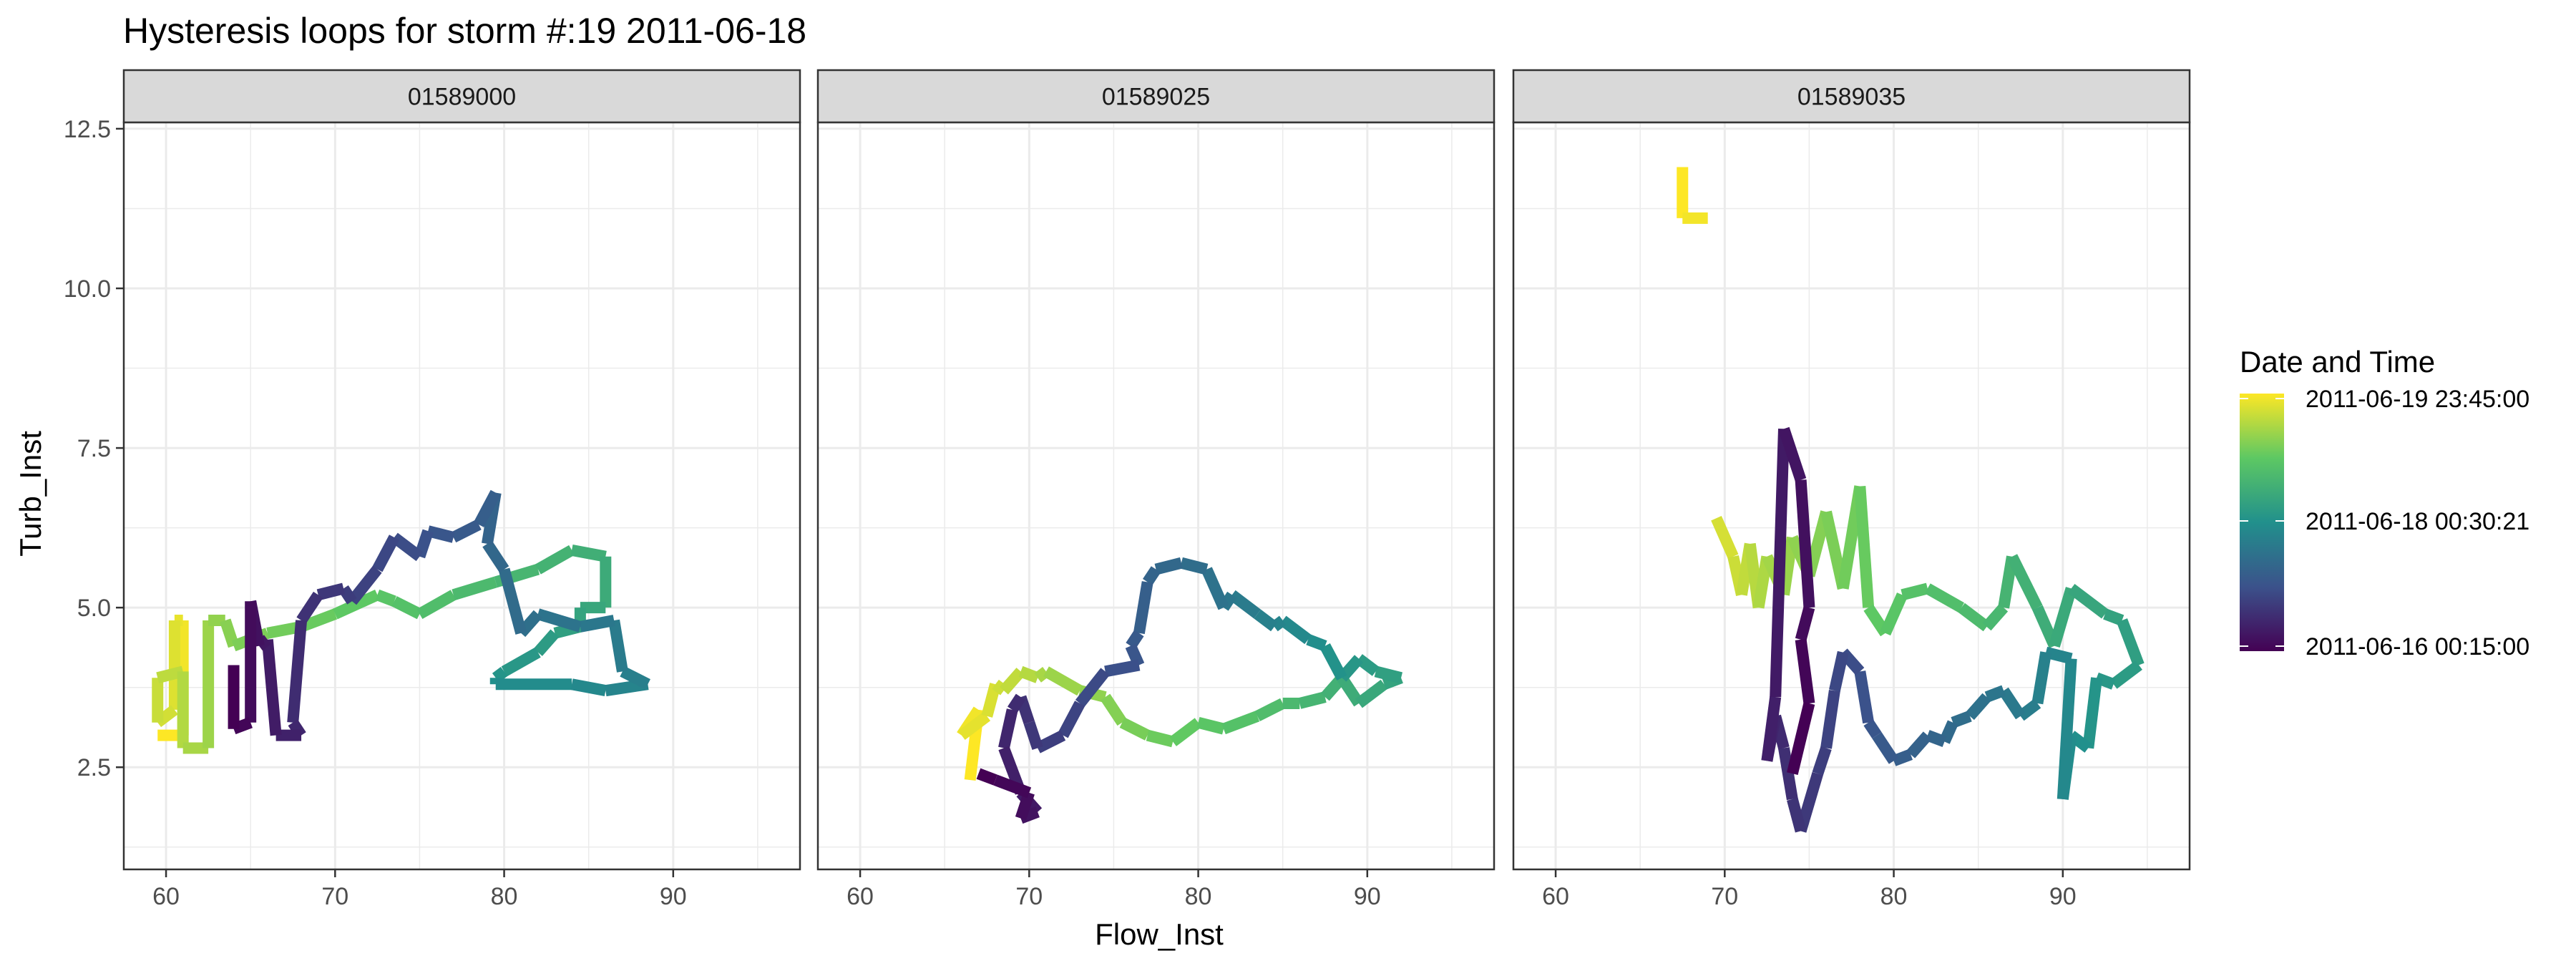  What do you see at coordinates (2417, 646) in the screenshot?
I see `legend-label-bottom: 2011-06-16 00:15:00` at bounding box center [2417, 646].